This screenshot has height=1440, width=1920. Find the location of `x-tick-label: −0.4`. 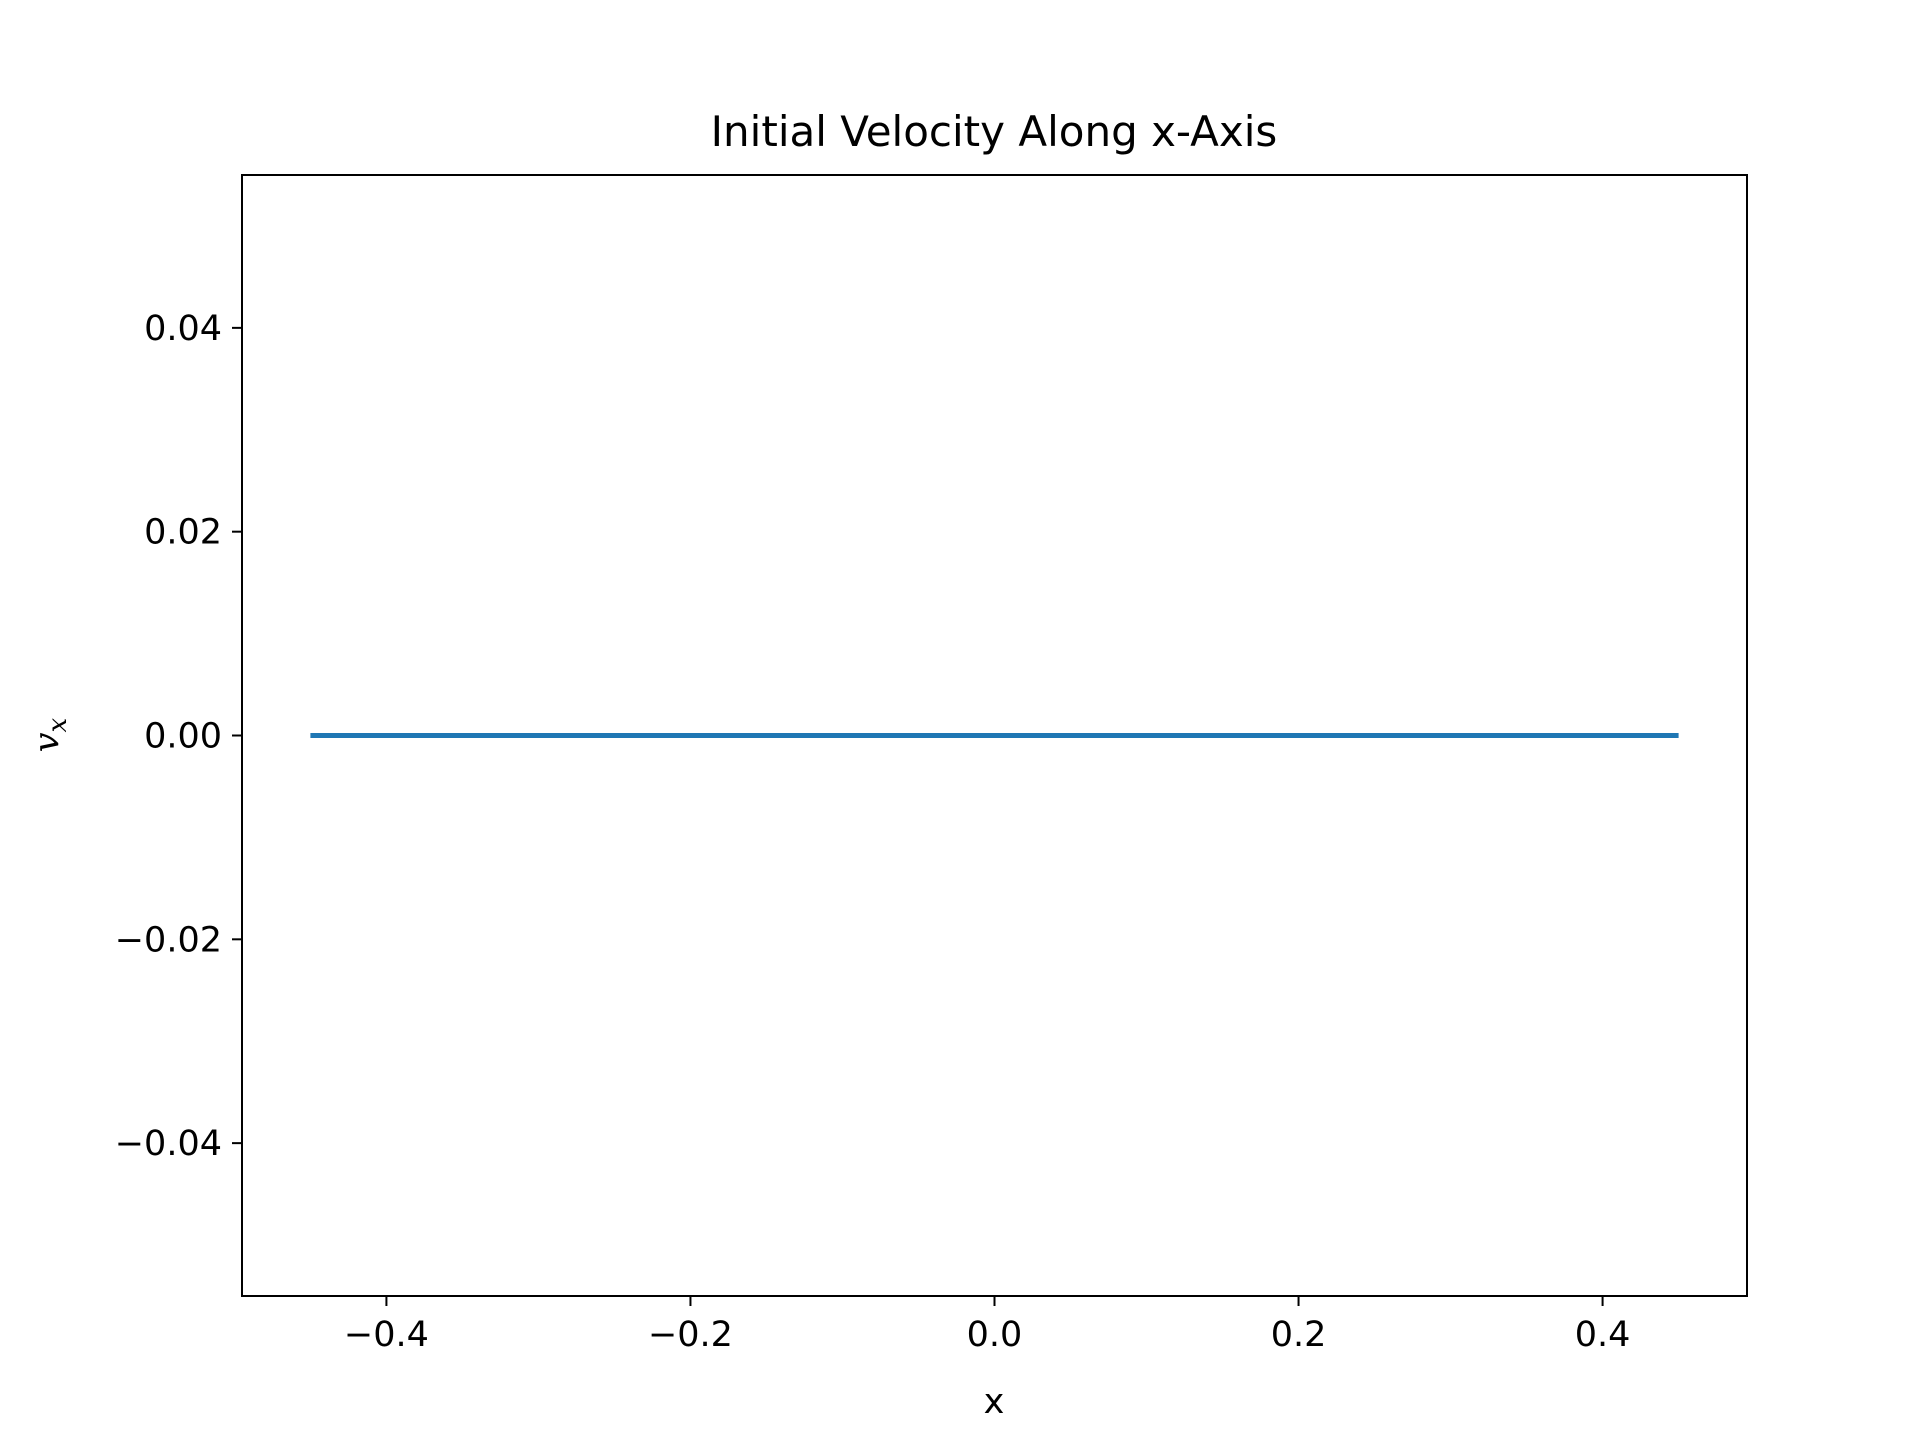

x-tick-label: −0.4 is located at coordinates (386, 1335).